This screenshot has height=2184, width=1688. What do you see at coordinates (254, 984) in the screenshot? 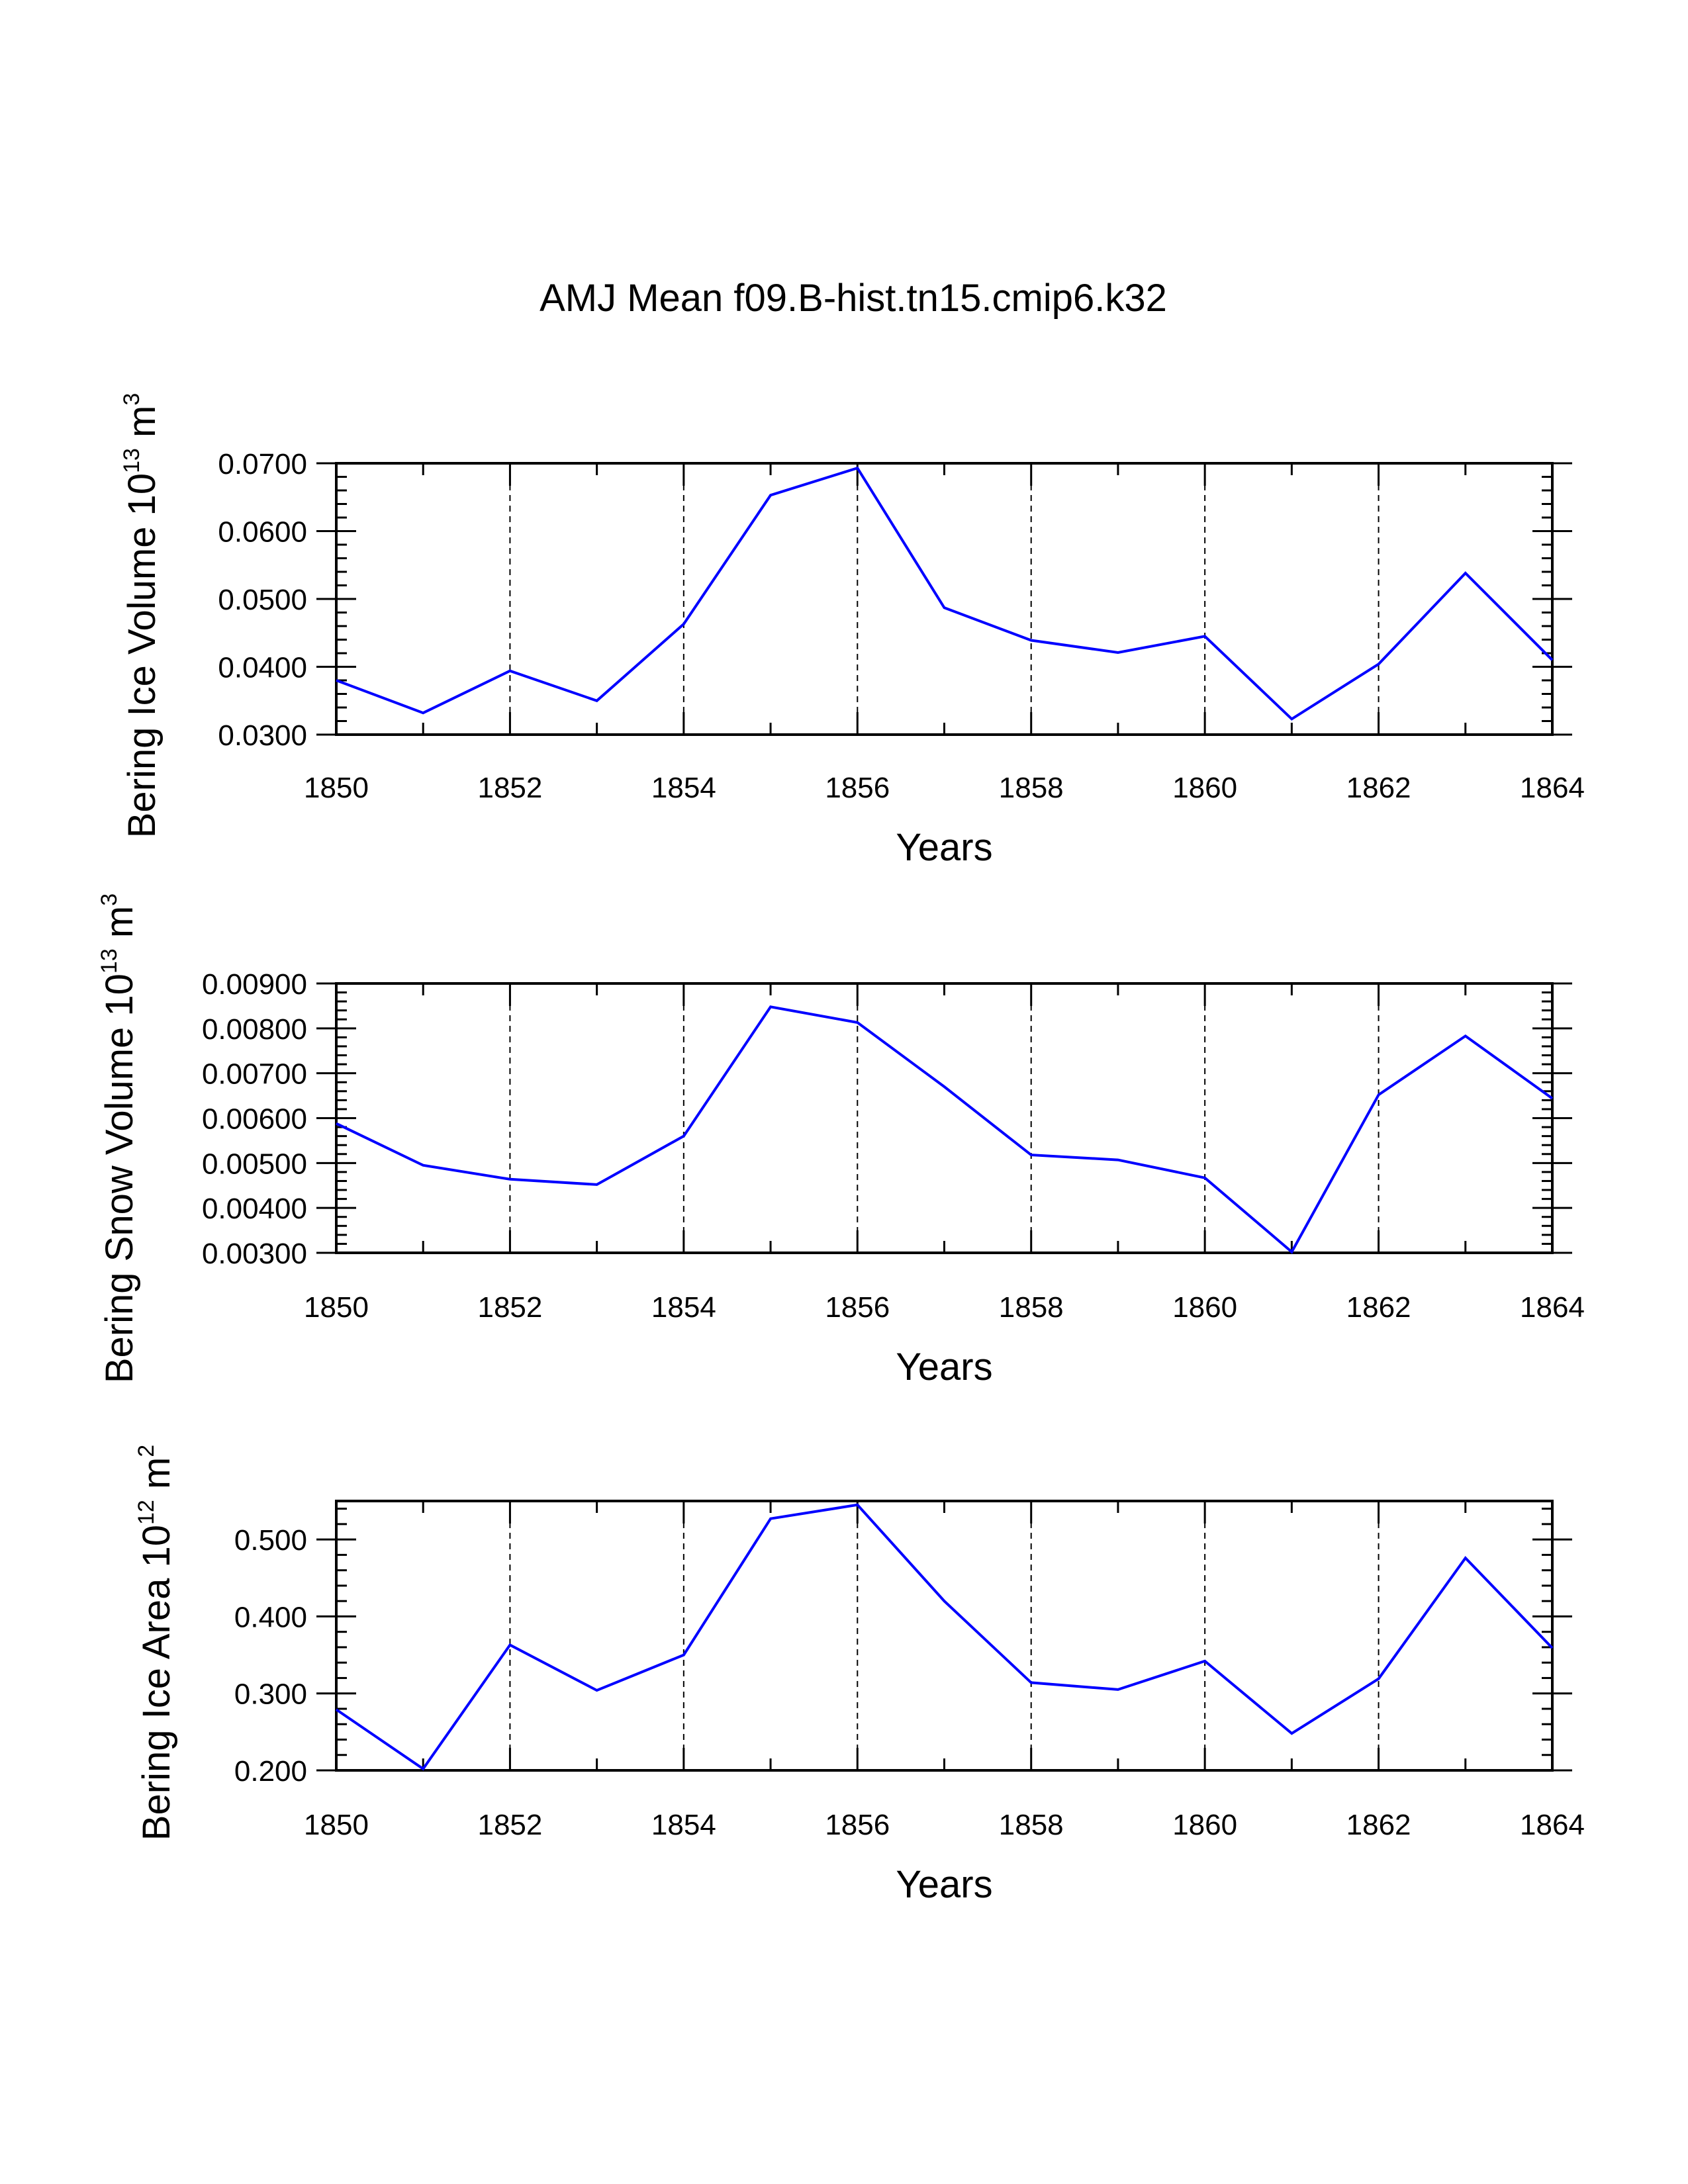
I see `y-tick-label: 0.00900` at bounding box center [254, 984].